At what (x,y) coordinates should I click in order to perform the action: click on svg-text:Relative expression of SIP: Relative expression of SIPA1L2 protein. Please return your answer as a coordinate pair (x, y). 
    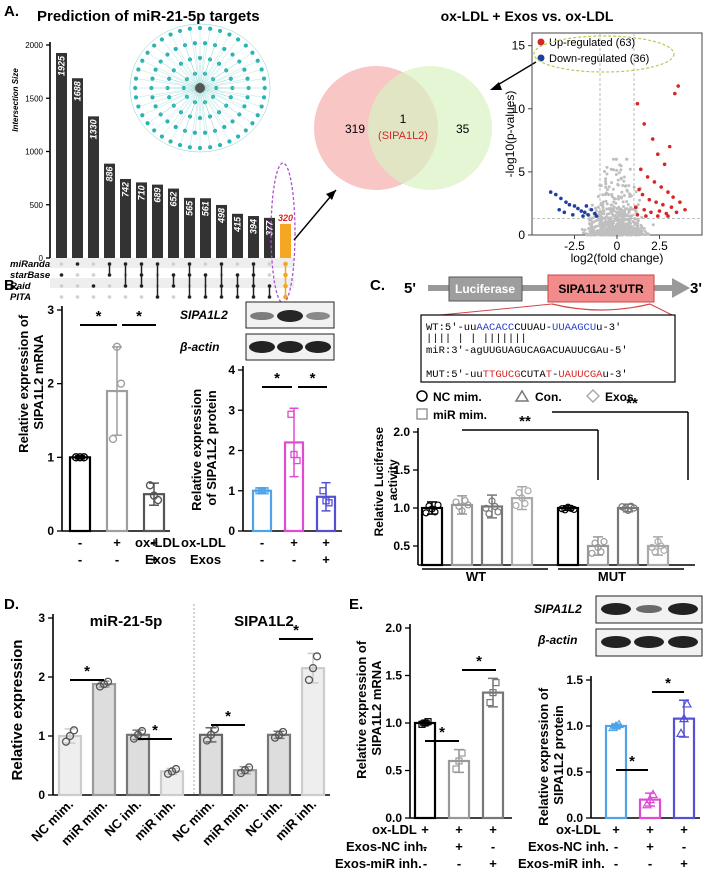
    Looking at the image, I should click on (551, 755).